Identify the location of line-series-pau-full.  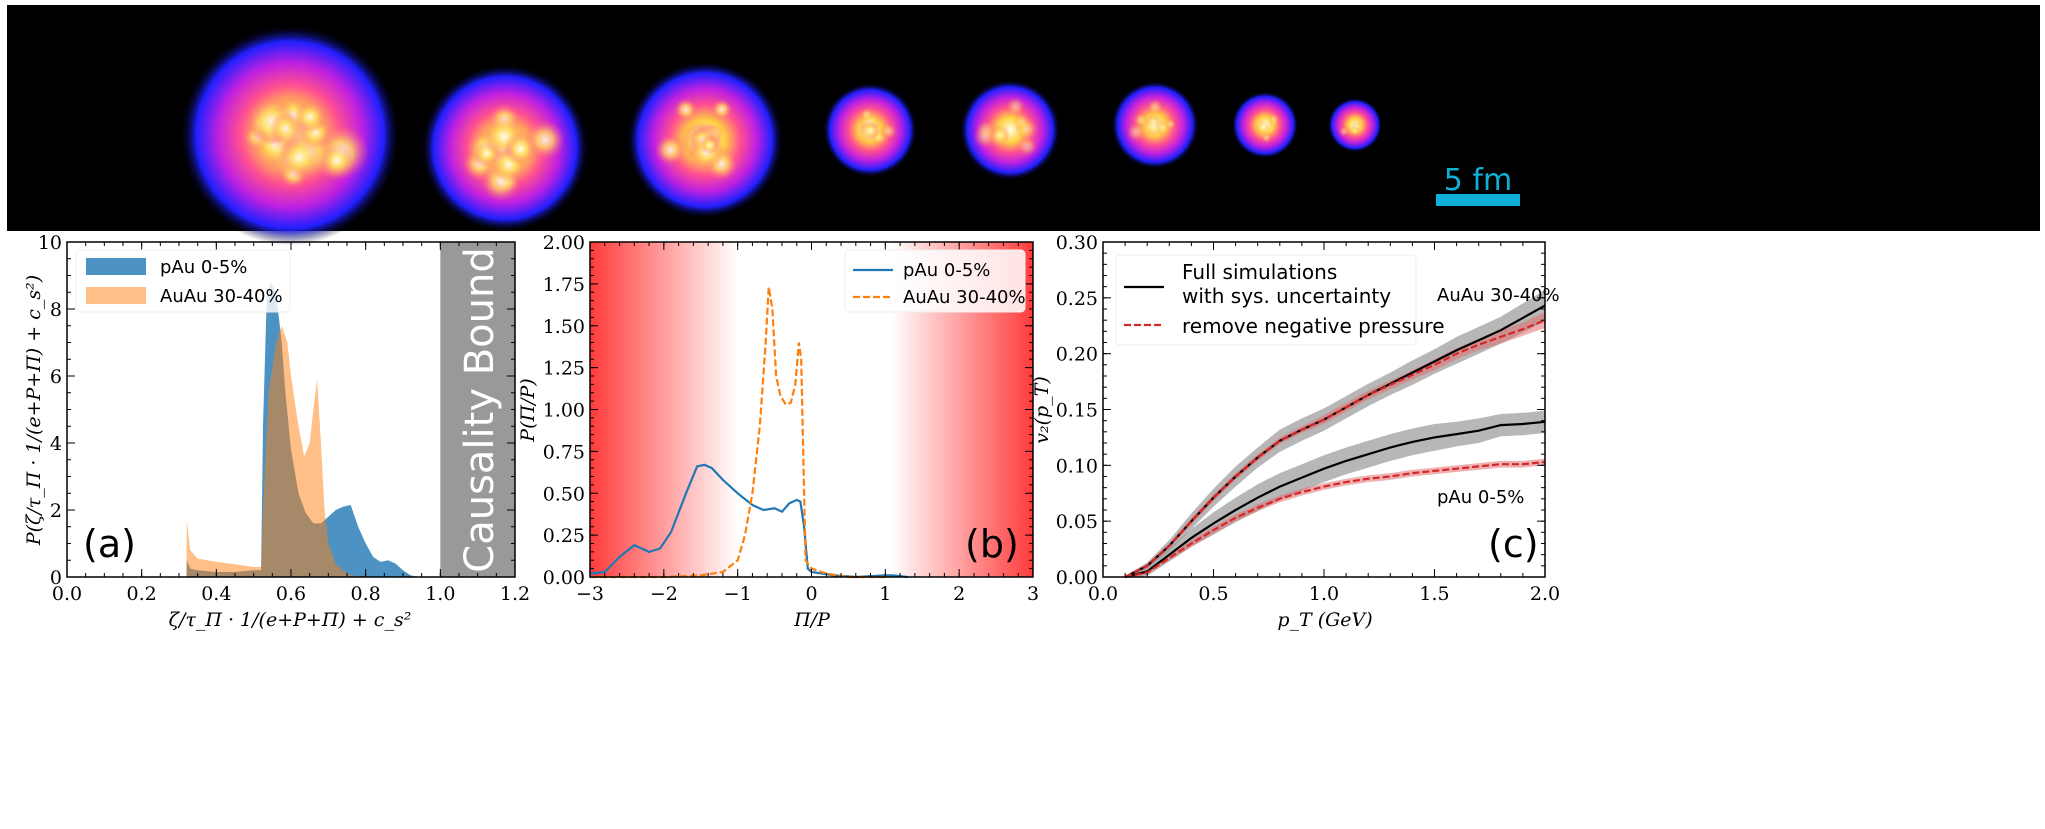
(1335, 499).